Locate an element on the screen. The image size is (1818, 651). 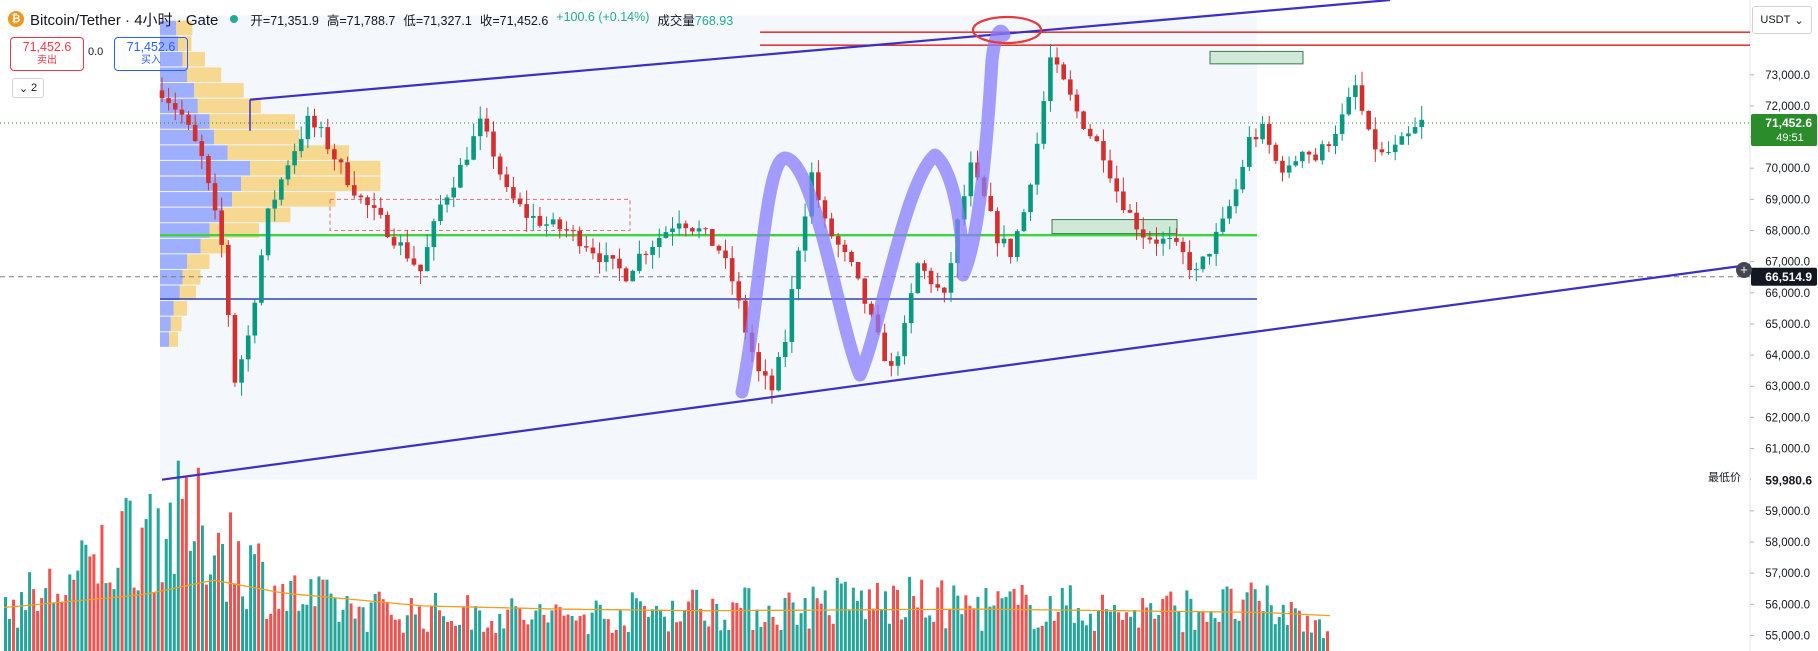
volume-profile-up is located at coordinates (171, 59).